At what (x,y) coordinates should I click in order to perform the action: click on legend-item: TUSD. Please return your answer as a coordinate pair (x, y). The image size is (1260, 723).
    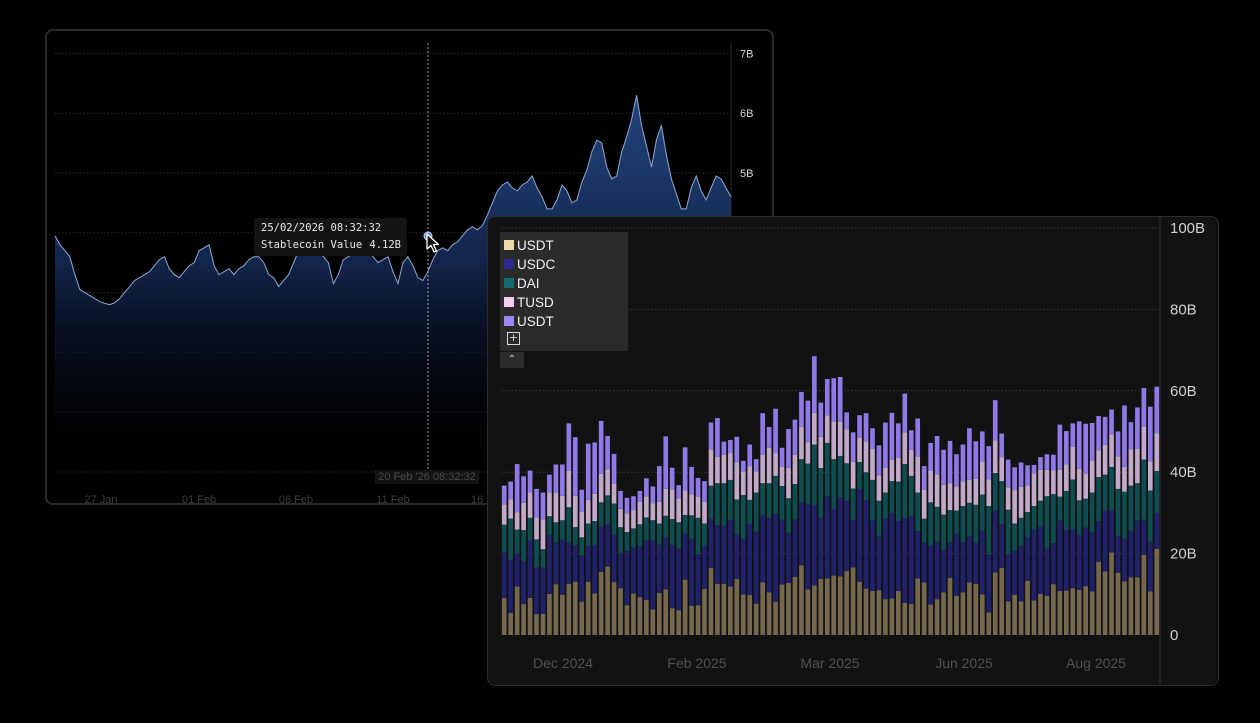
    Looking at the image, I should click on (529, 302).